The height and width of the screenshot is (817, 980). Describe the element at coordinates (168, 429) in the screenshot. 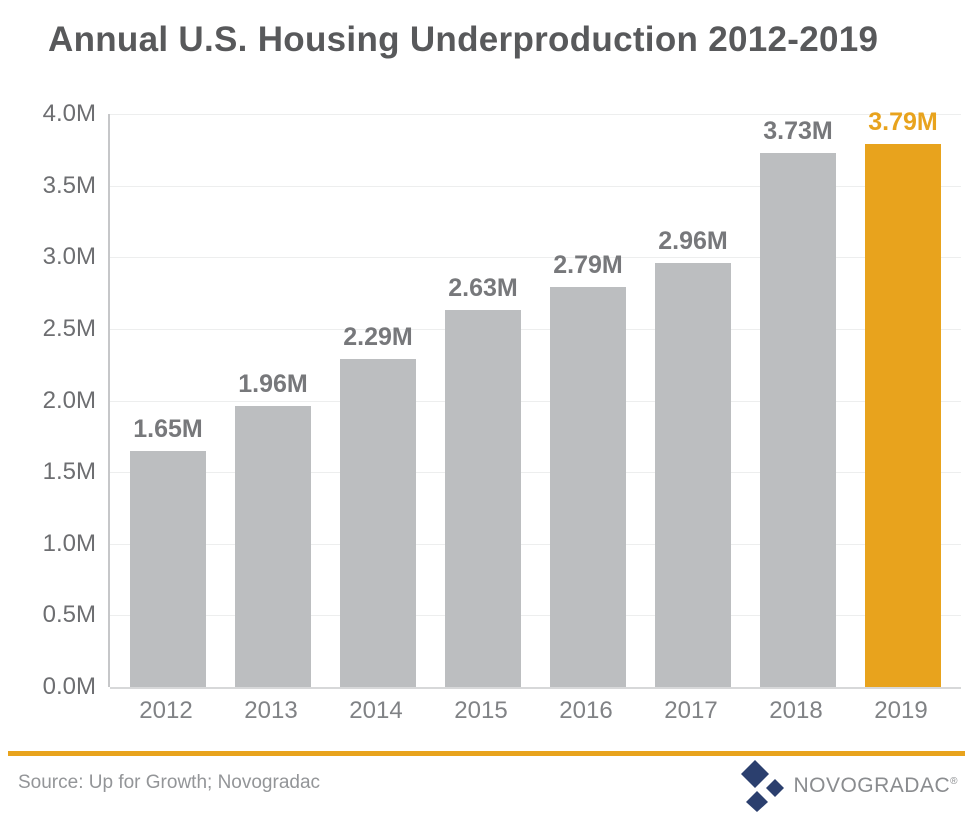

I see `bar-value-label: 1.65M` at that location.